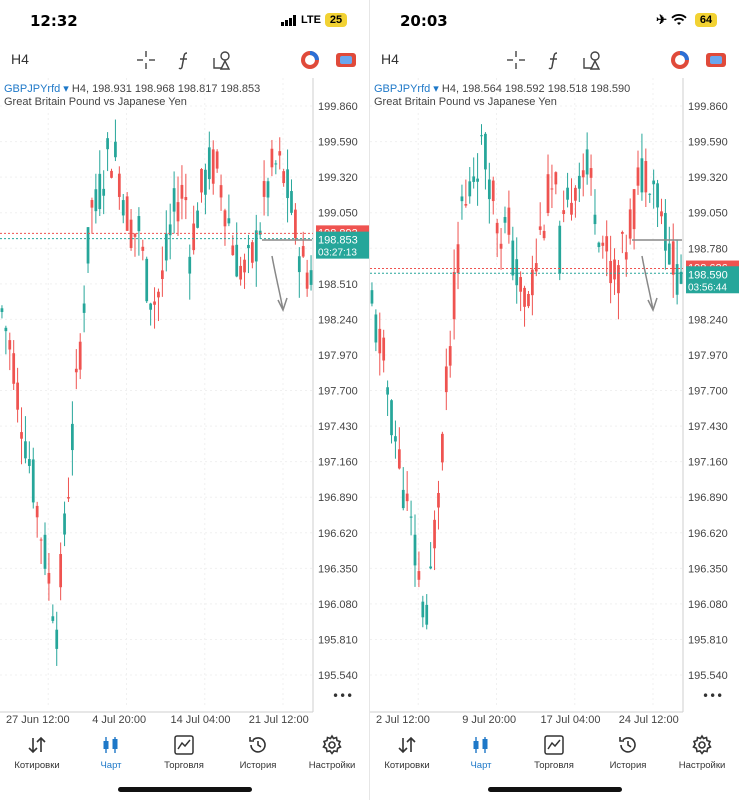 Image resolution: width=739 pixels, height=800 pixels. I want to click on current-price-badge, so click(342, 245).